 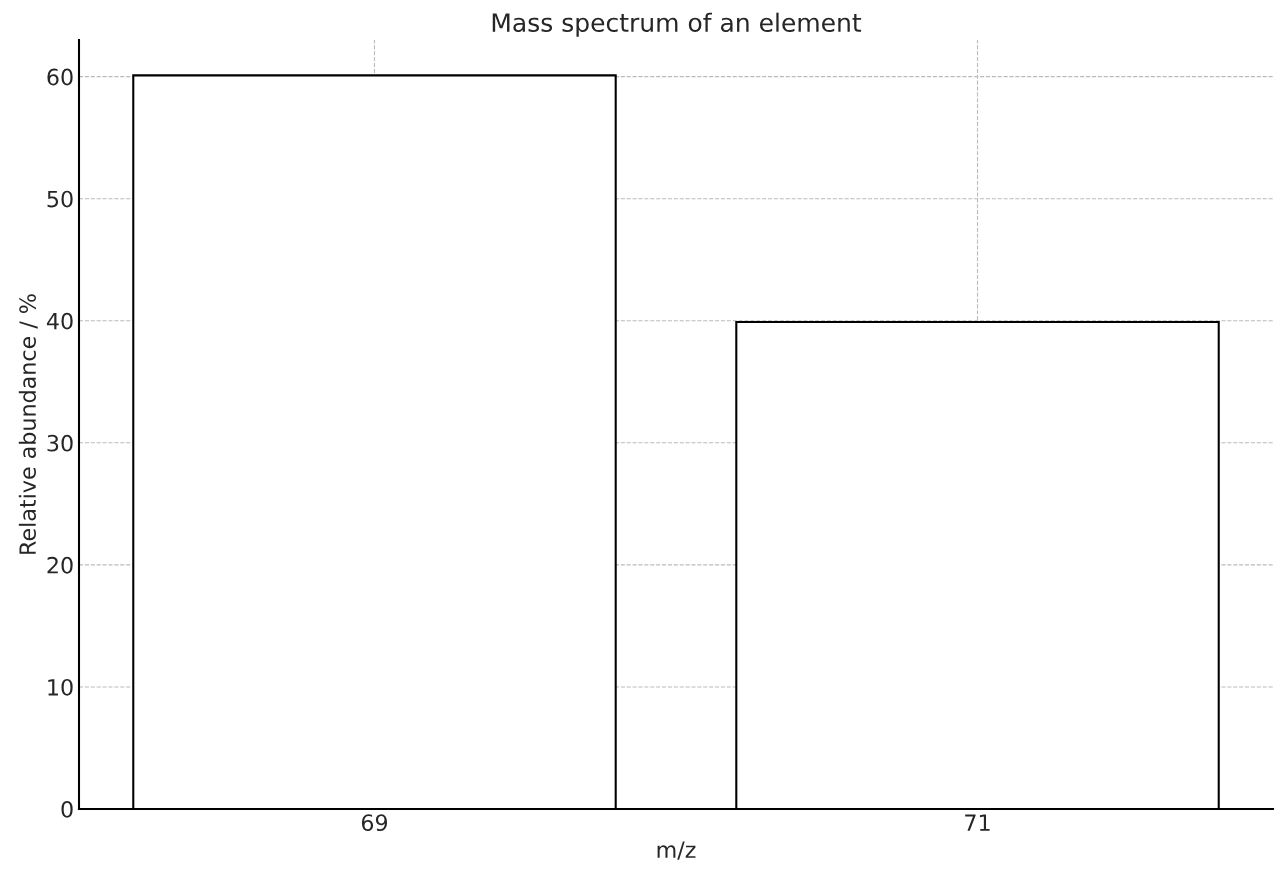 What do you see at coordinates (28, 424) in the screenshot?
I see `y-axis-title: Relative abundance / %` at bounding box center [28, 424].